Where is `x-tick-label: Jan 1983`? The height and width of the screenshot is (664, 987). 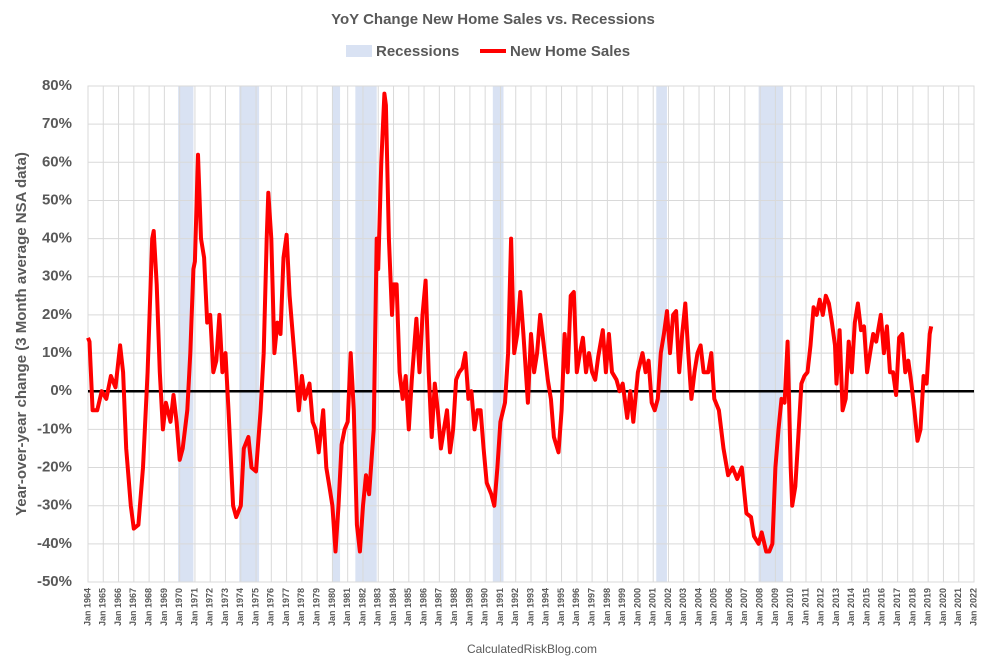
x-tick-label: Jan 1983 is located at coordinates (378, 607).